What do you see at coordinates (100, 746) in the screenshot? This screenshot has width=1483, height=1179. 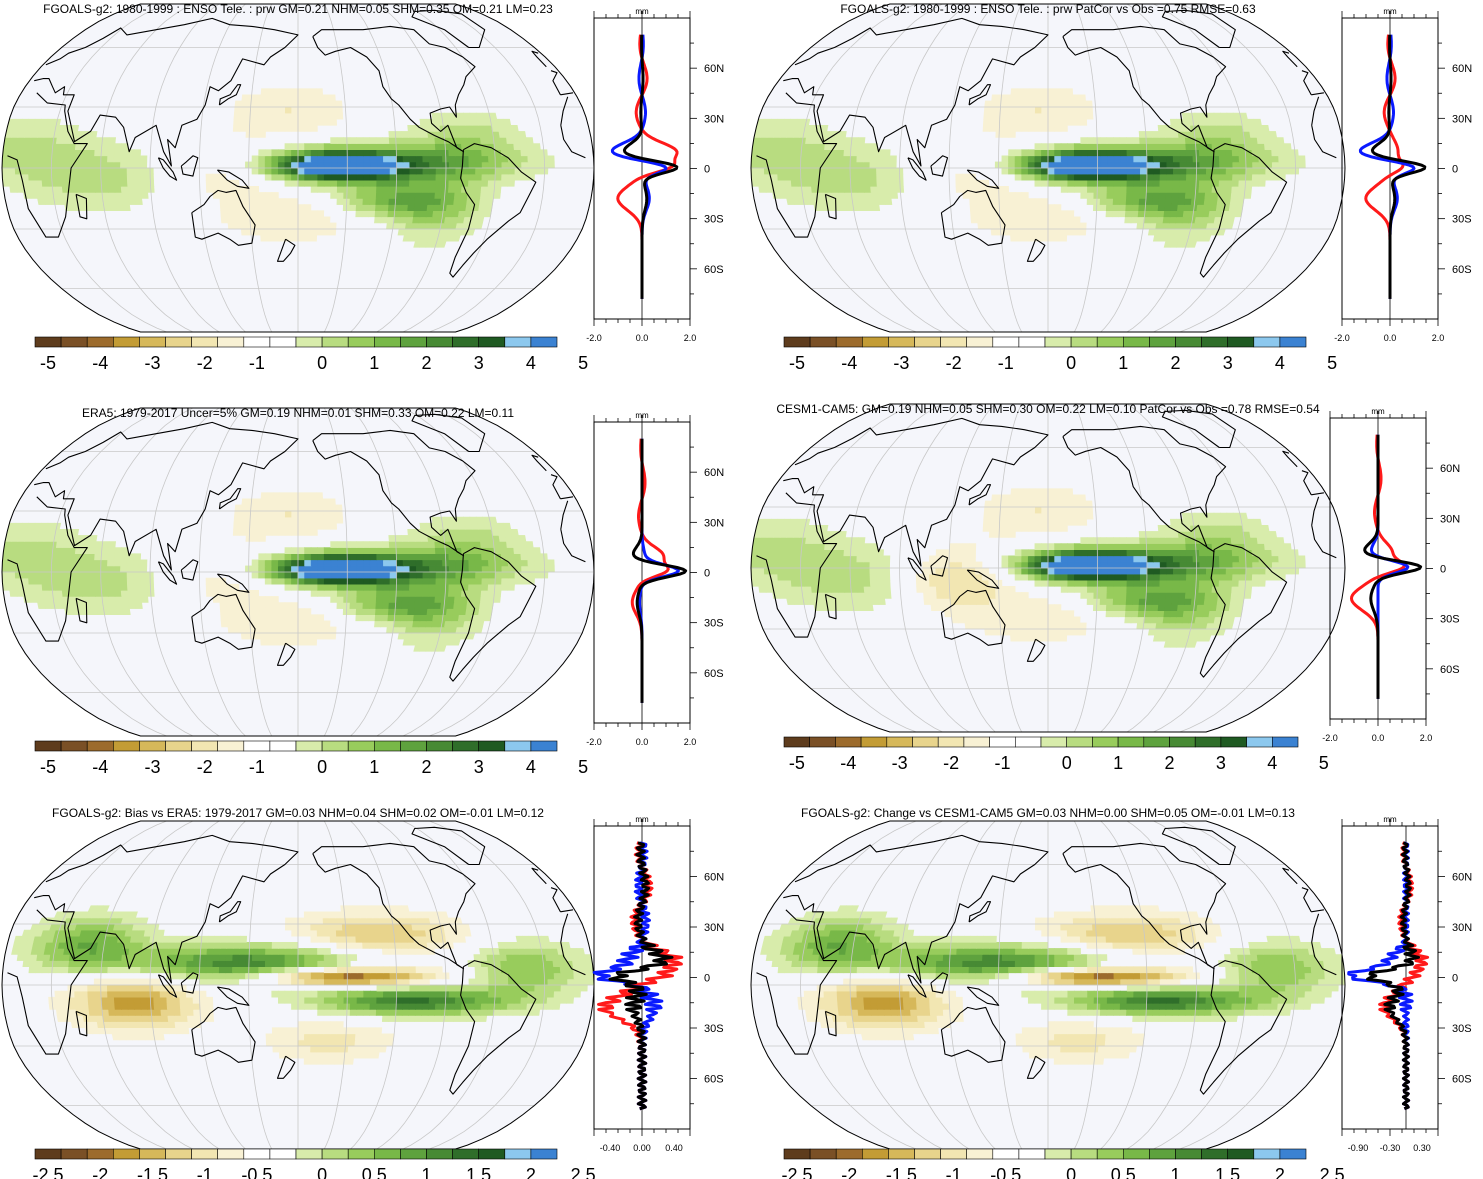 I see `colorbar-swatch` at bounding box center [100, 746].